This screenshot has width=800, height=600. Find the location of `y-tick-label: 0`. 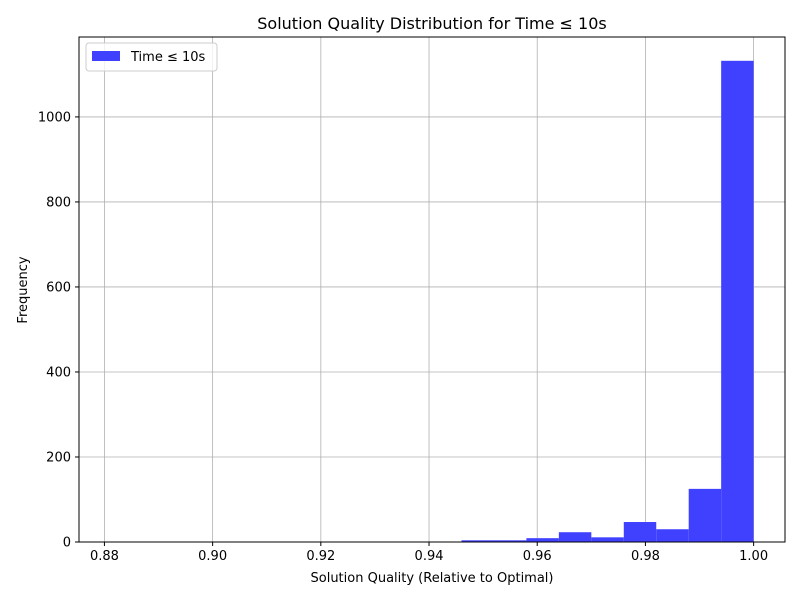

y-tick-label: 0 is located at coordinates (67, 543).